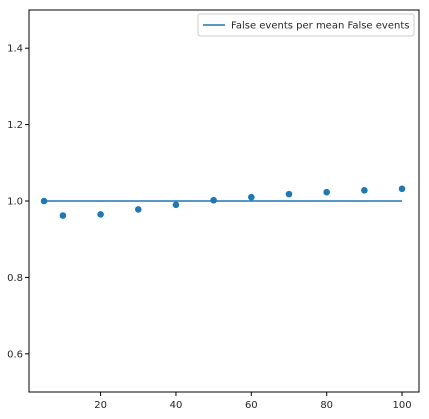 Image resolution: width=429 pixels, height=419 pixels. What do you see at coordinates (15, 202) in the screenshot?
I see `y-tick-label: 1.0` at bounding box center [15, 202].